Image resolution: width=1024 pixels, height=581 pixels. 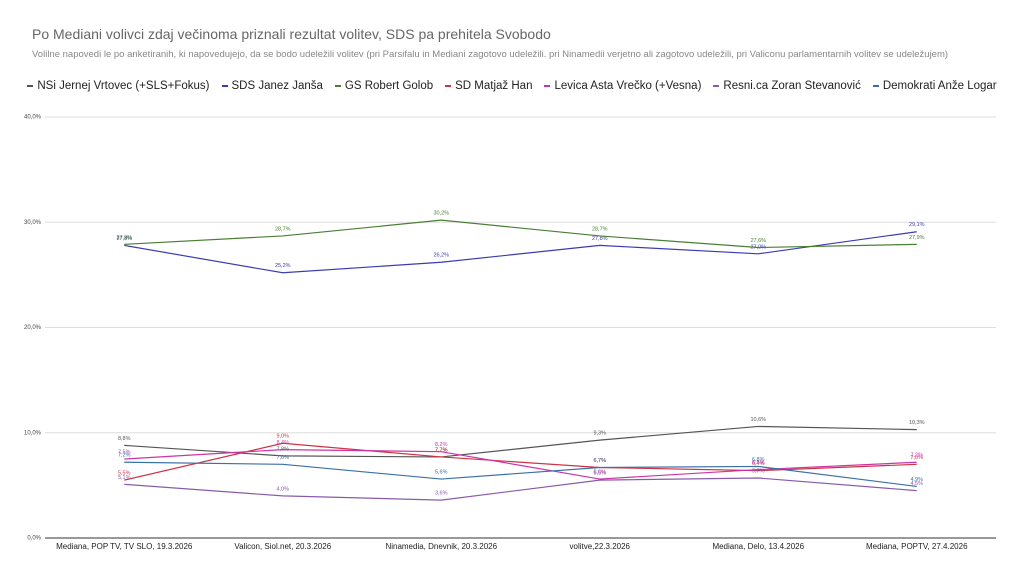 I want to click on data-label: 4,9%, so click(x=916, y=480).